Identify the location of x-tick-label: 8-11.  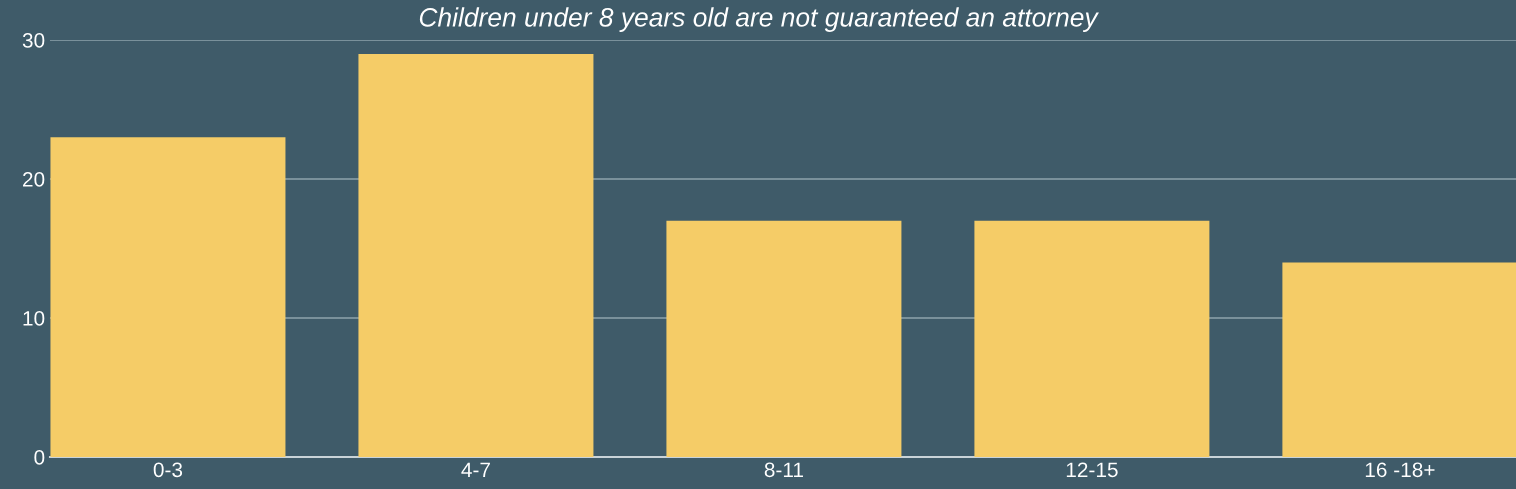
(783, 470).